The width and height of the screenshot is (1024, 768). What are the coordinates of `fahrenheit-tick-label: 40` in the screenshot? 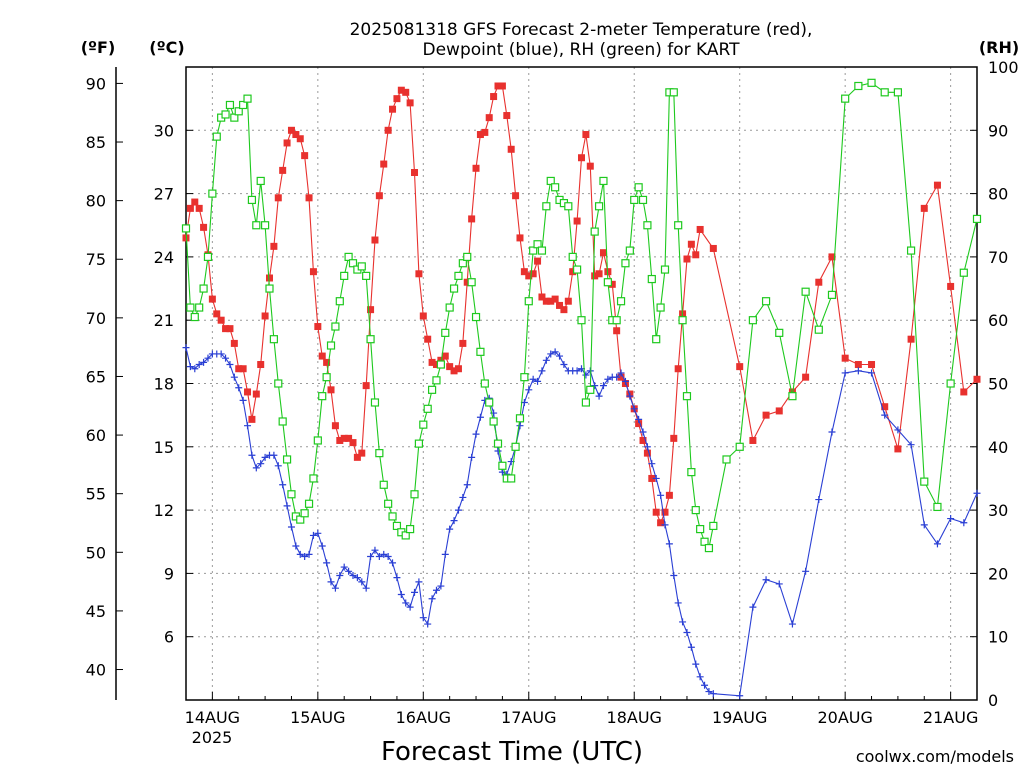 It's located at (96, 670).